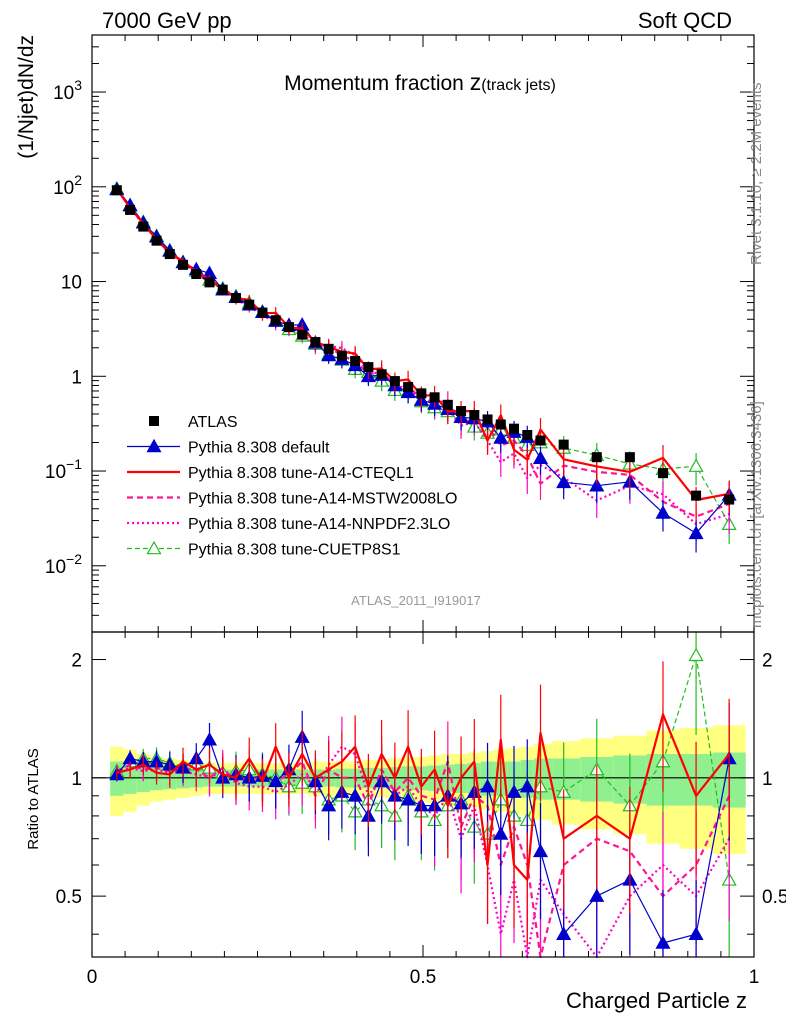 The height and width of the screenshot is (1024, 786). What do you see at coordinates (154, 445) in the screenshot?
I see `legend-swatch-marker` at bounding box center [154, 445].